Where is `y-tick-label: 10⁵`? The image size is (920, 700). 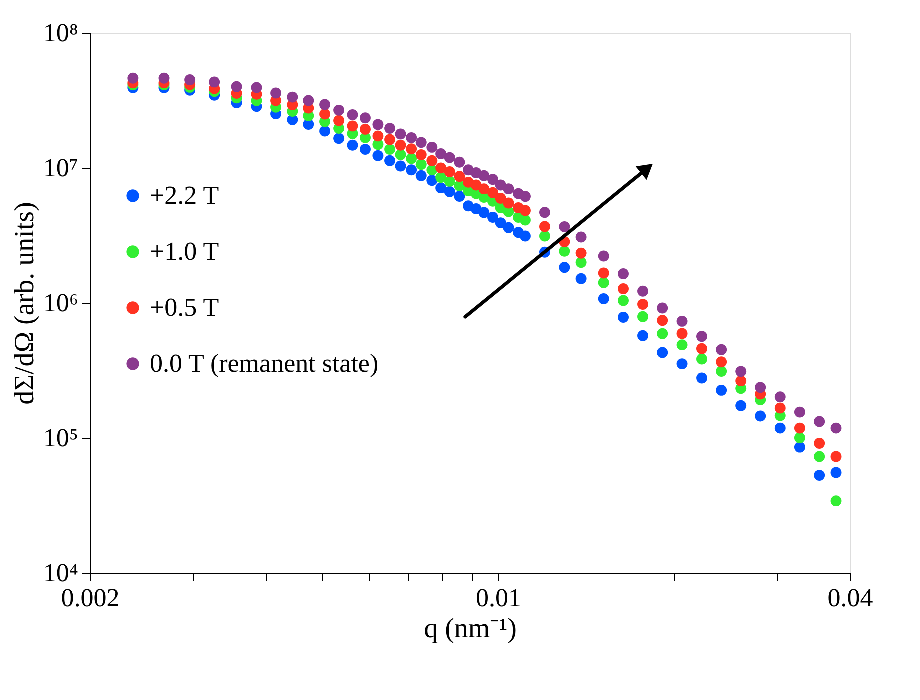
y-tick-label: 10⁵ is located at coordinates (60, 438).